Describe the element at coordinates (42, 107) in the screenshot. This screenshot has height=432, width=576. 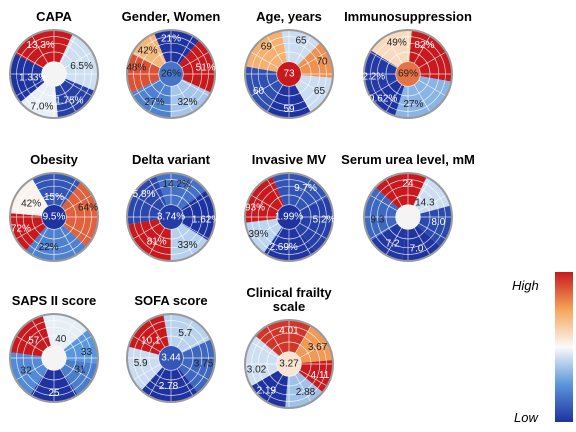
I see `value-label: 7.0%` at that location.